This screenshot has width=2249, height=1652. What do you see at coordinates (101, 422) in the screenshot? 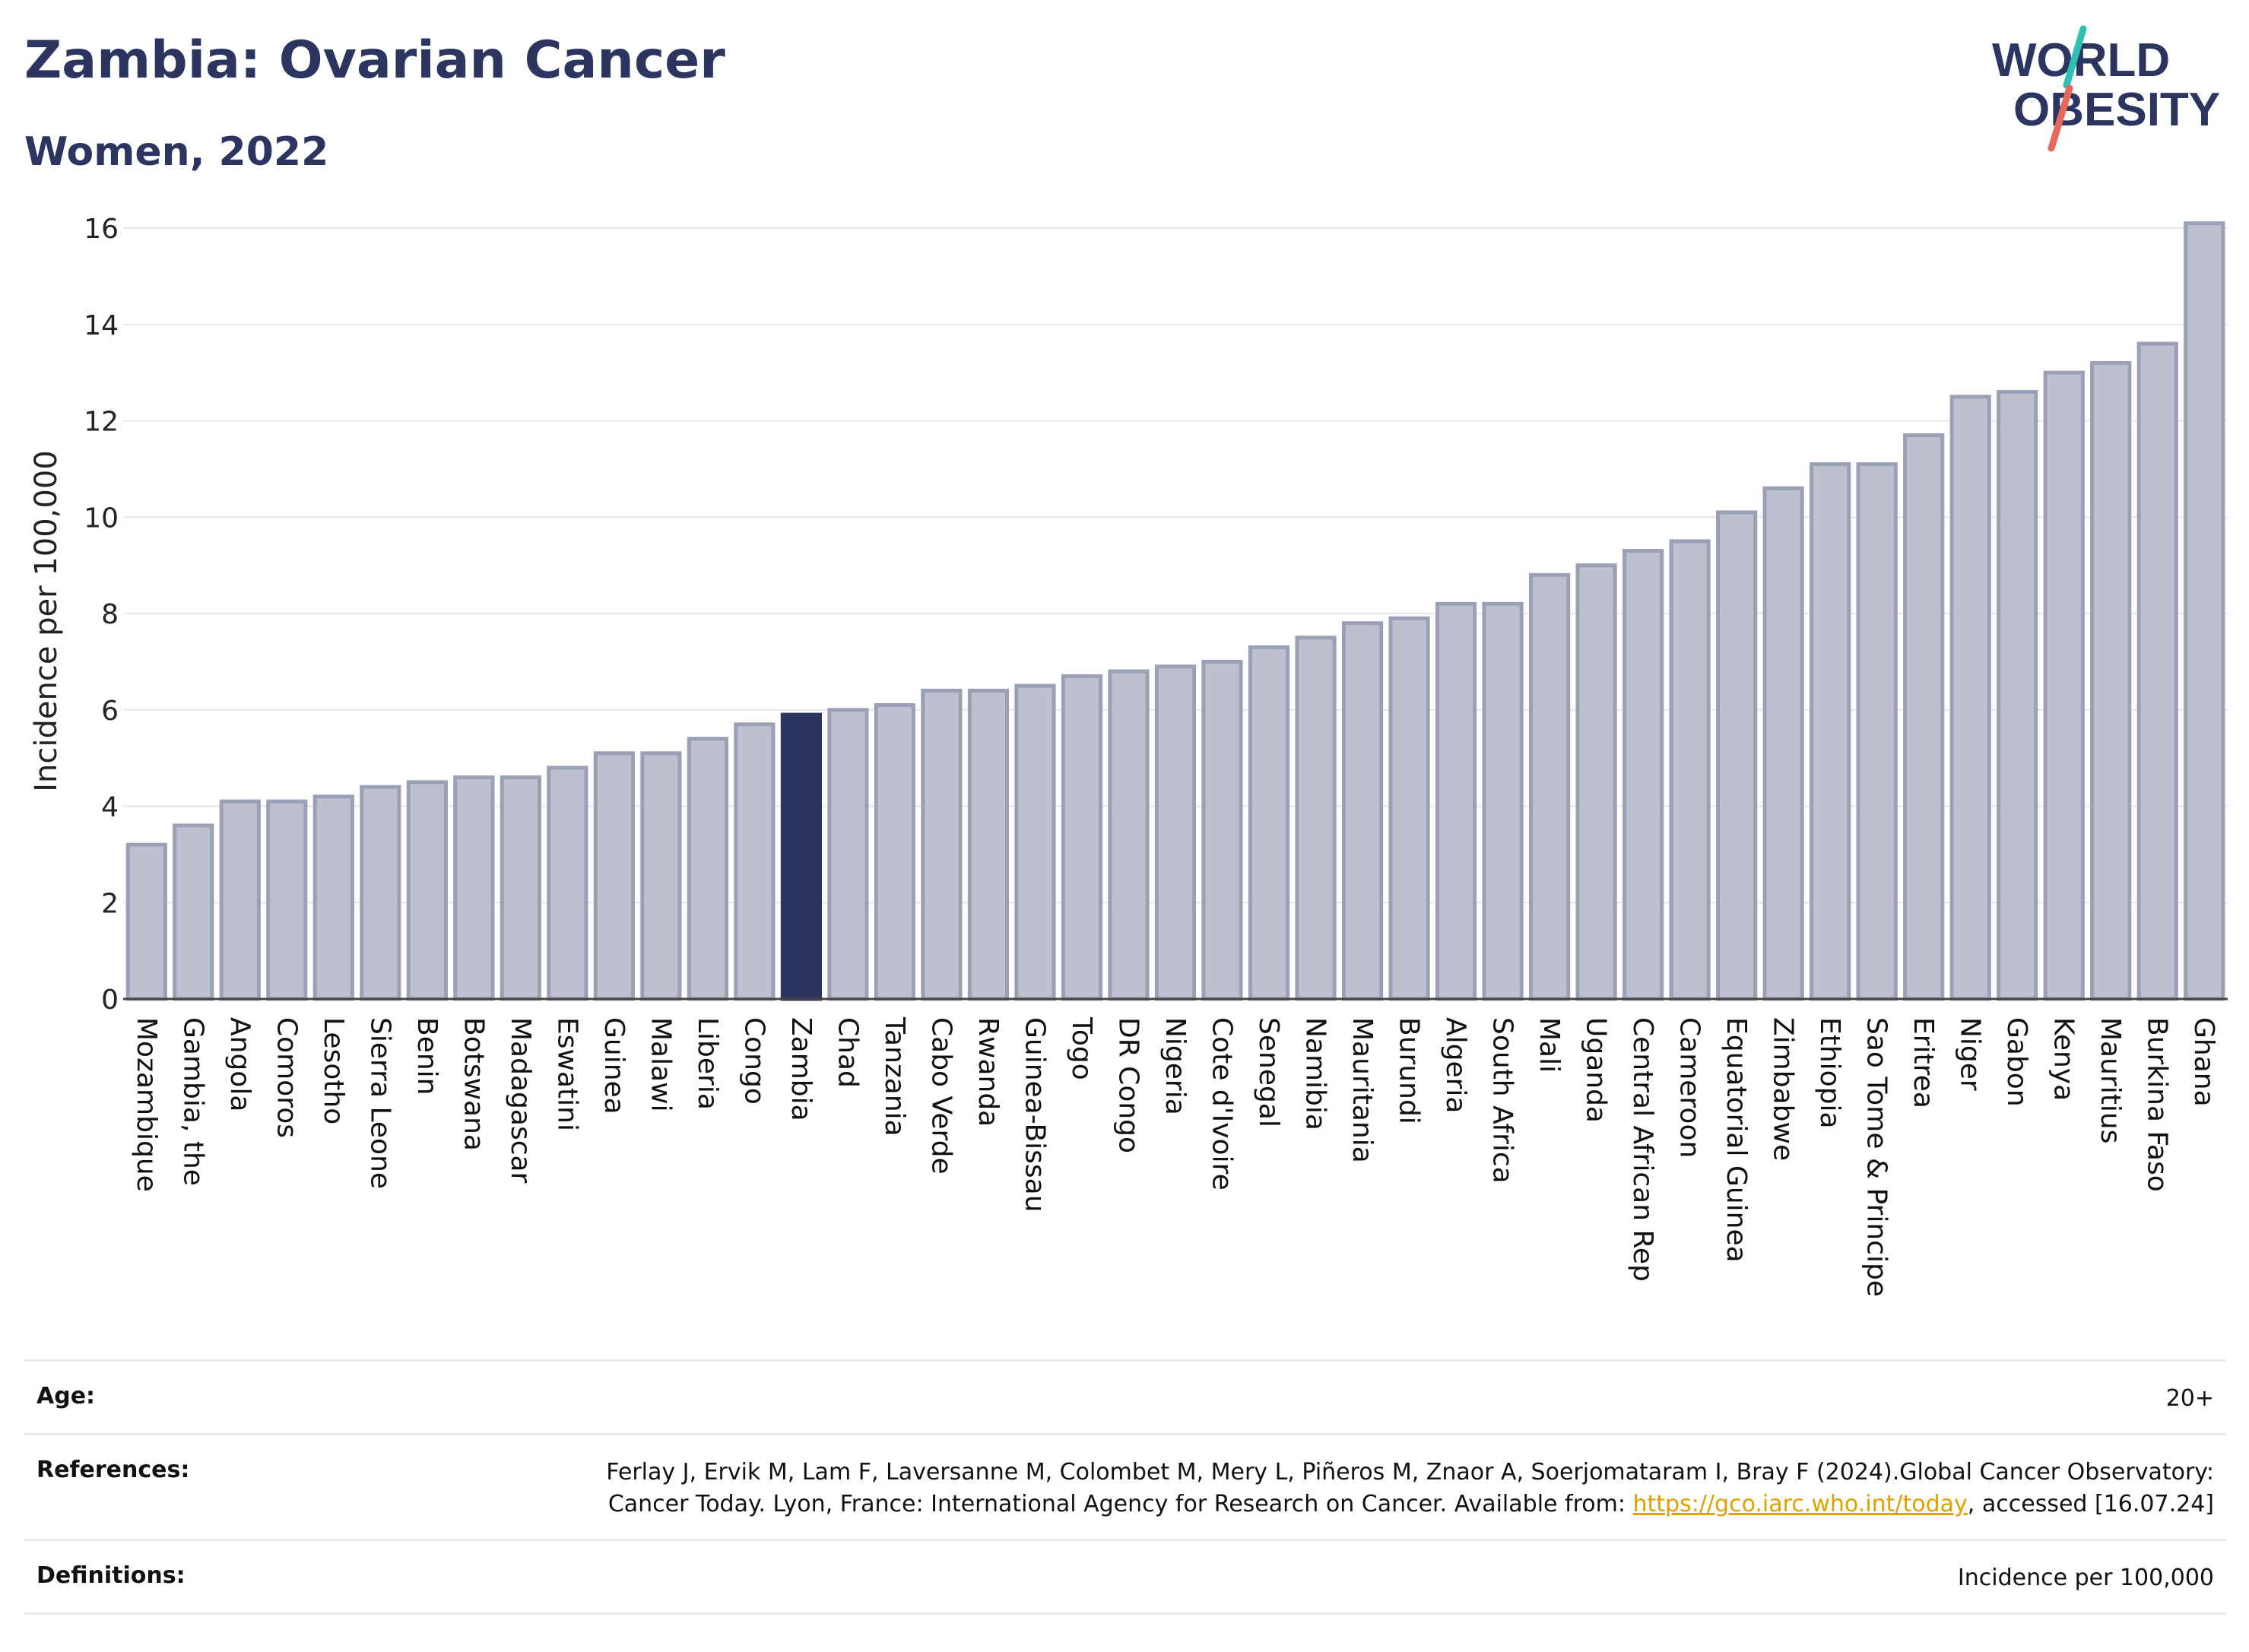
I see `y-tick-label: 12` at bounding box center [101, 422].